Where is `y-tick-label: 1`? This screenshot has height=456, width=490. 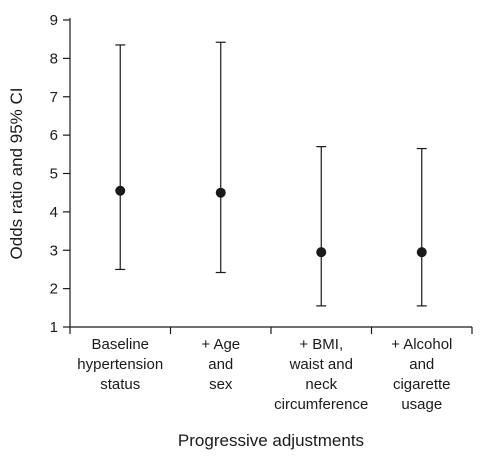
y-tick-label: 1 is located at coordinates (54, 327).